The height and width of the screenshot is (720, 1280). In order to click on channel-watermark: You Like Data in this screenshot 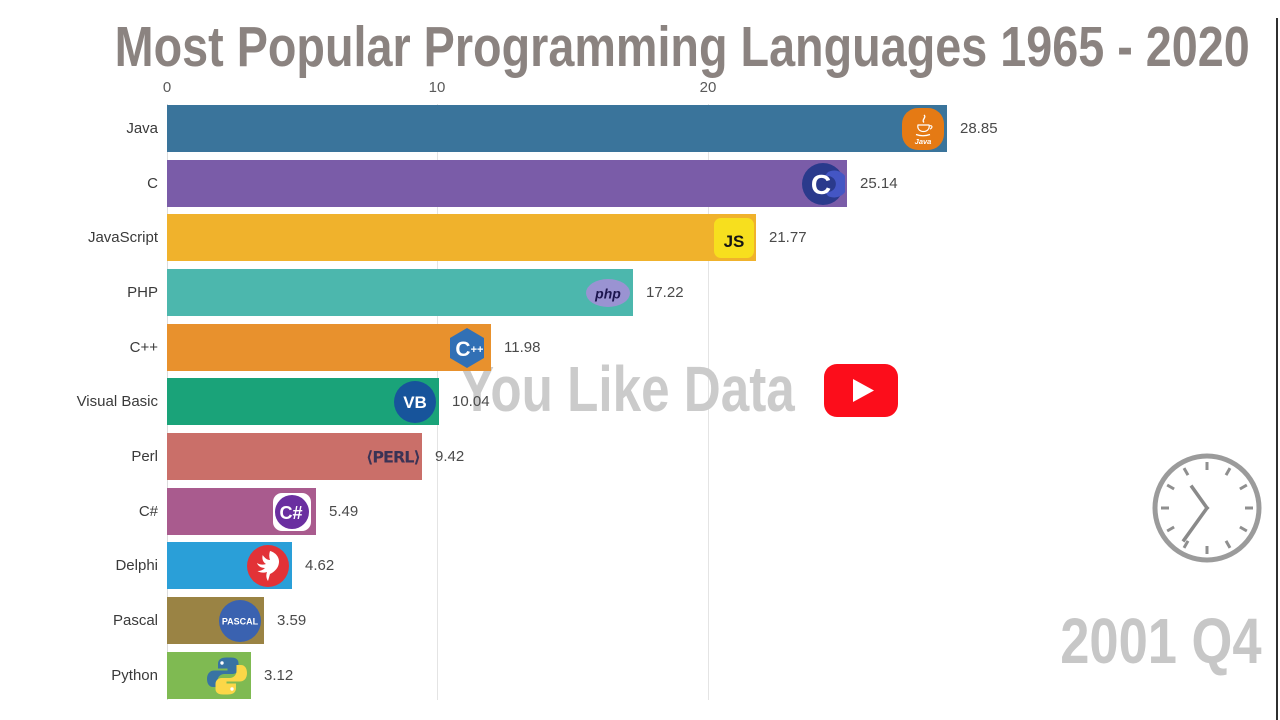, I will do `click(627, 389)`.